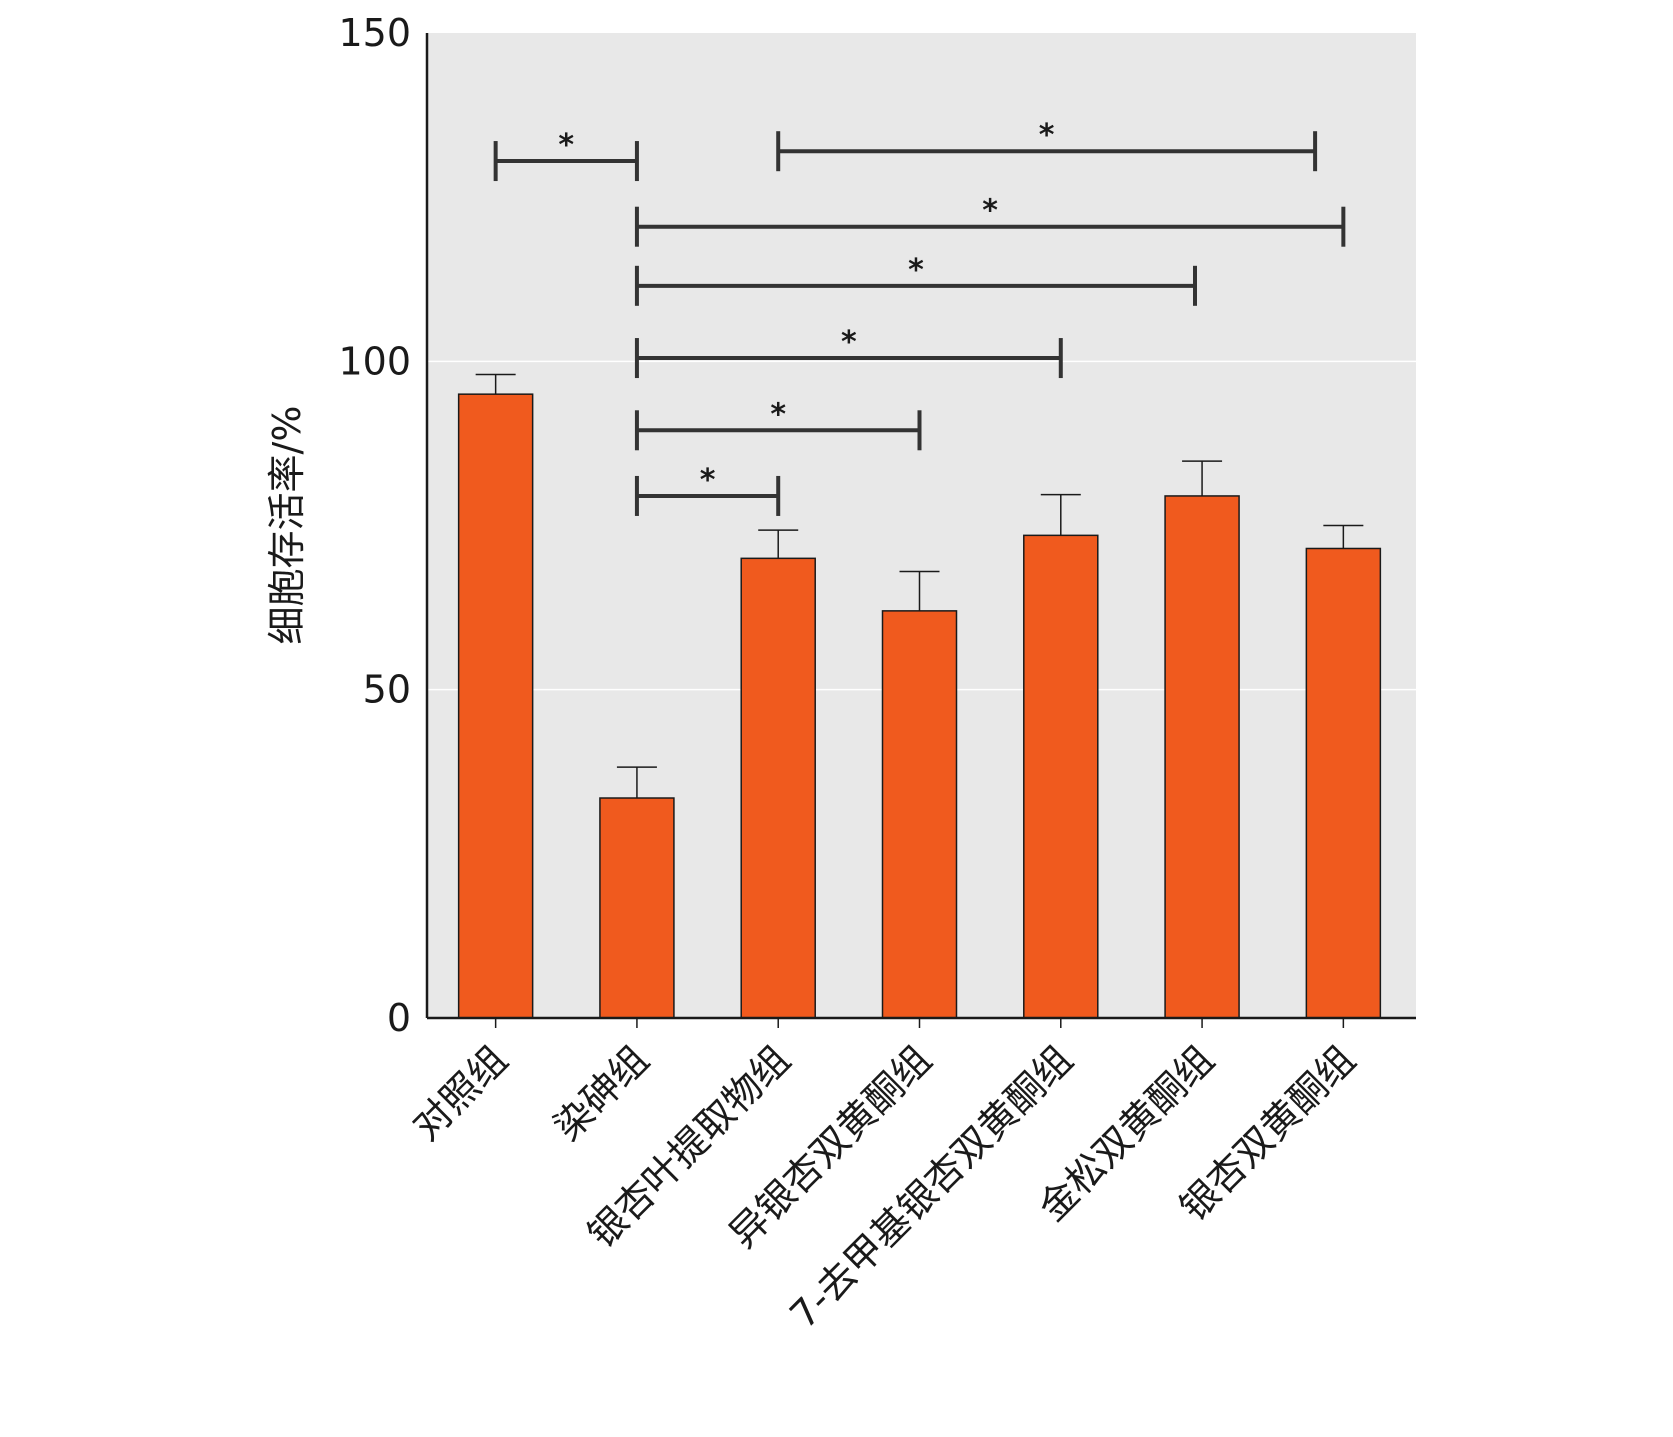 This screenshot has width=1673, height=1437. I want to click on y-tick-label: 50, so click(387, 690).